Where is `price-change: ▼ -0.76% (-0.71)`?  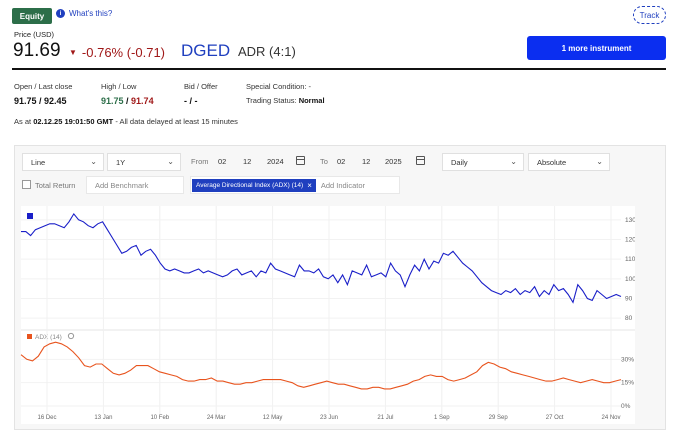
price-change: ▼ -0.76% (-0.71) is located at coordinates (117, 52).